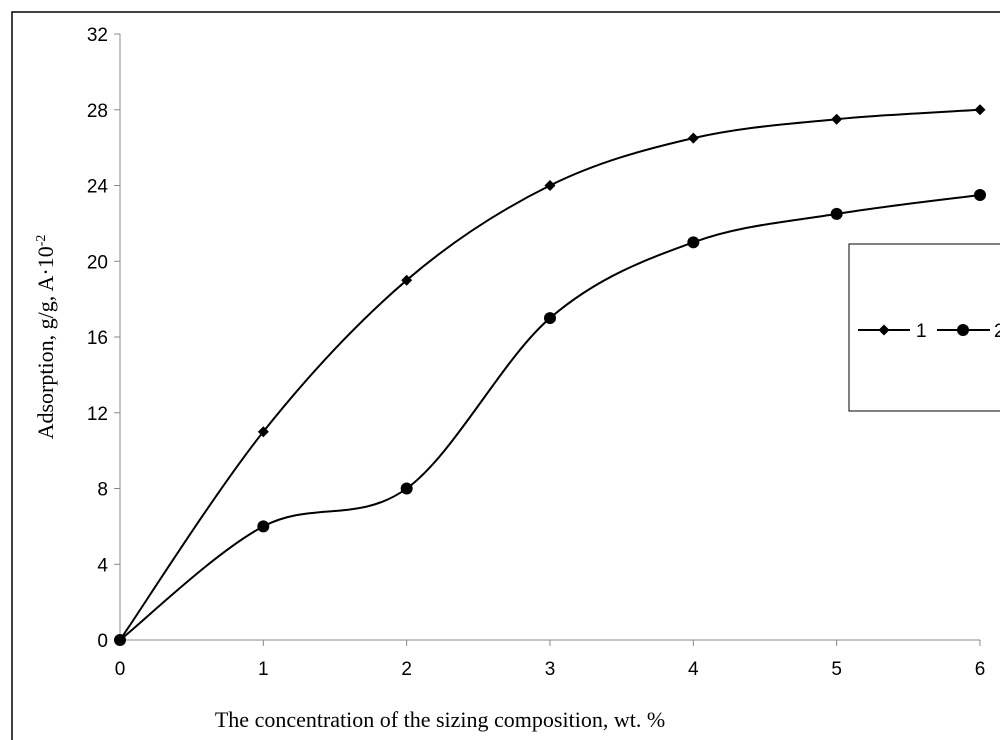 The height and width of the screenshot is (740, 1000). I want to click on legend-box, so click(924, 327).